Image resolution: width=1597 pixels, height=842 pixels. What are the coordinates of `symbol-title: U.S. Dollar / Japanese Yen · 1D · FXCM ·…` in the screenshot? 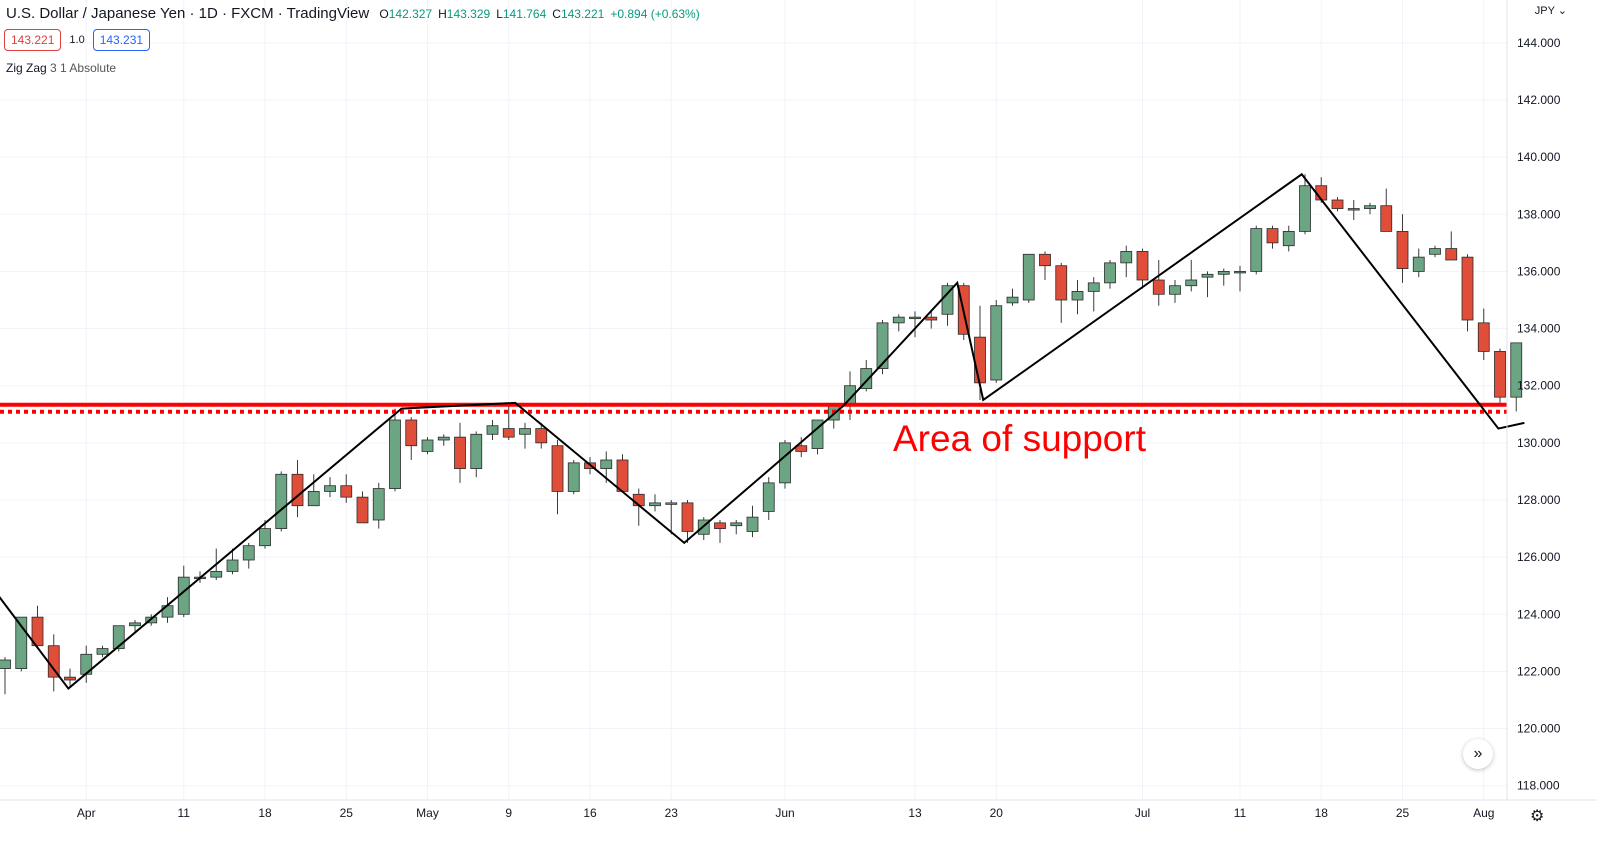 It's located at (188, 13).